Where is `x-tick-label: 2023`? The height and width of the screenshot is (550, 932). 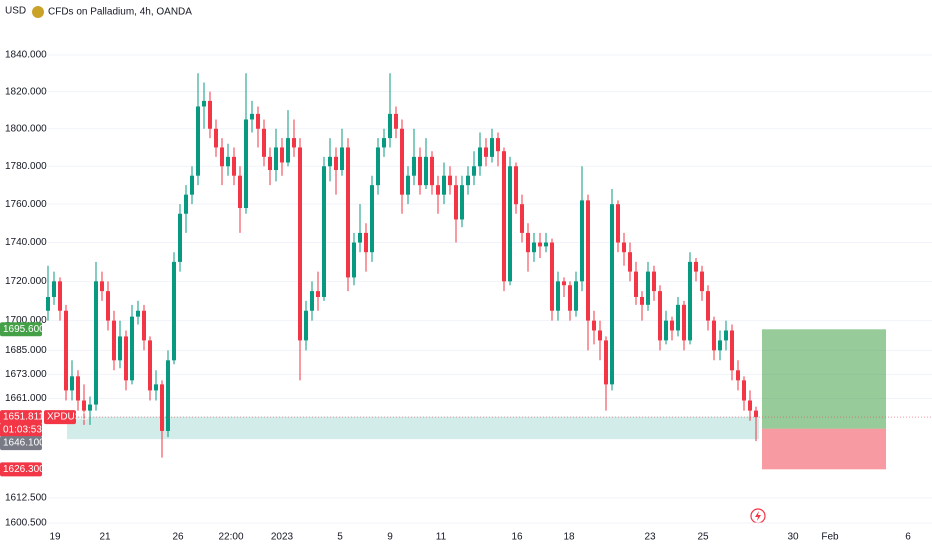 x-tick-label: 2023 is located at coordinates (282, 537).